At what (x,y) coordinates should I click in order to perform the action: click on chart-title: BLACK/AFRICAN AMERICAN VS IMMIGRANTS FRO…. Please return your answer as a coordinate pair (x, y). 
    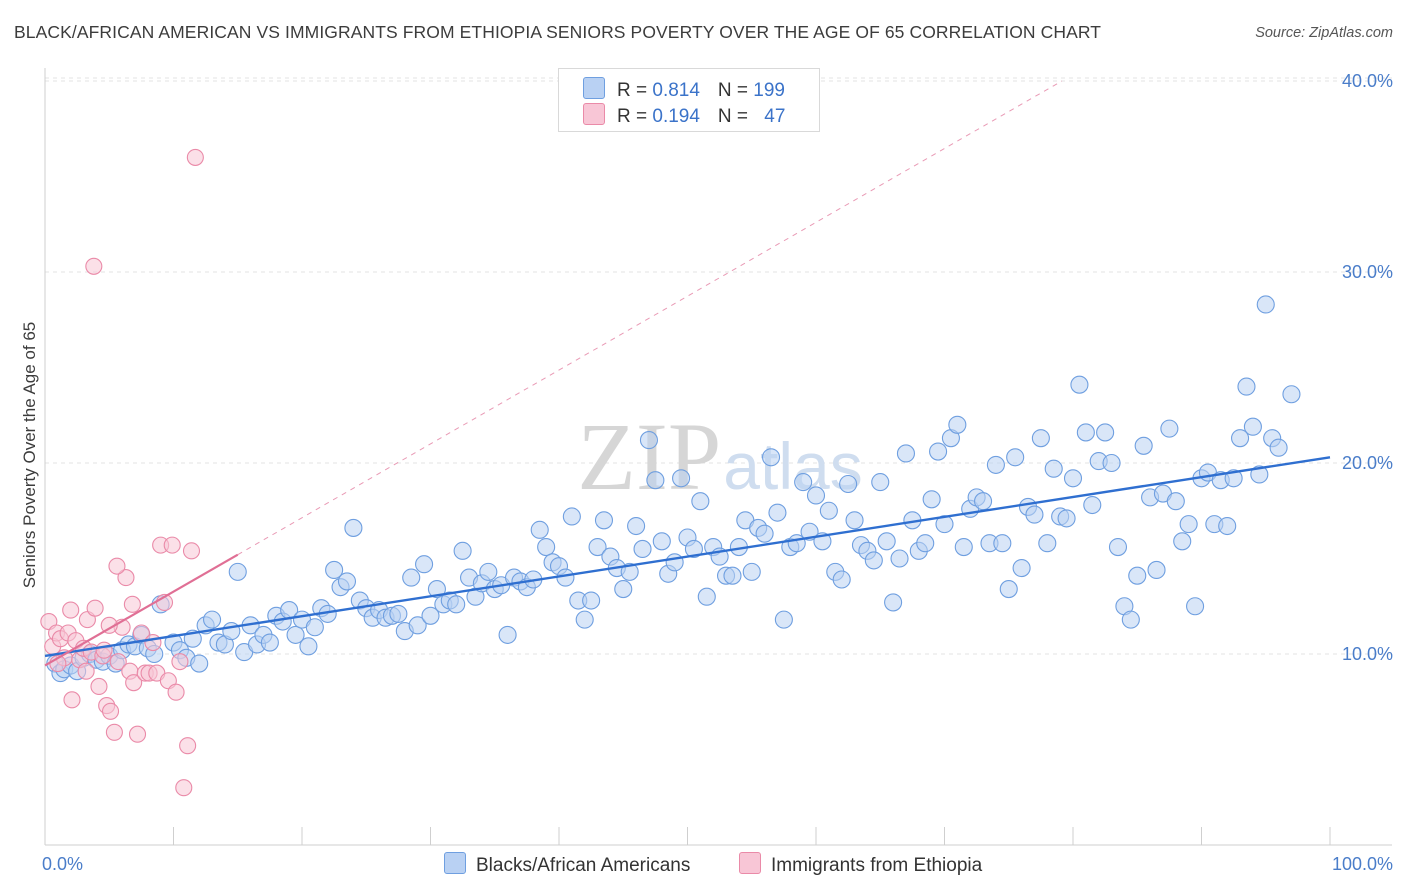
    Looking at the image, I should click on (558, 32).